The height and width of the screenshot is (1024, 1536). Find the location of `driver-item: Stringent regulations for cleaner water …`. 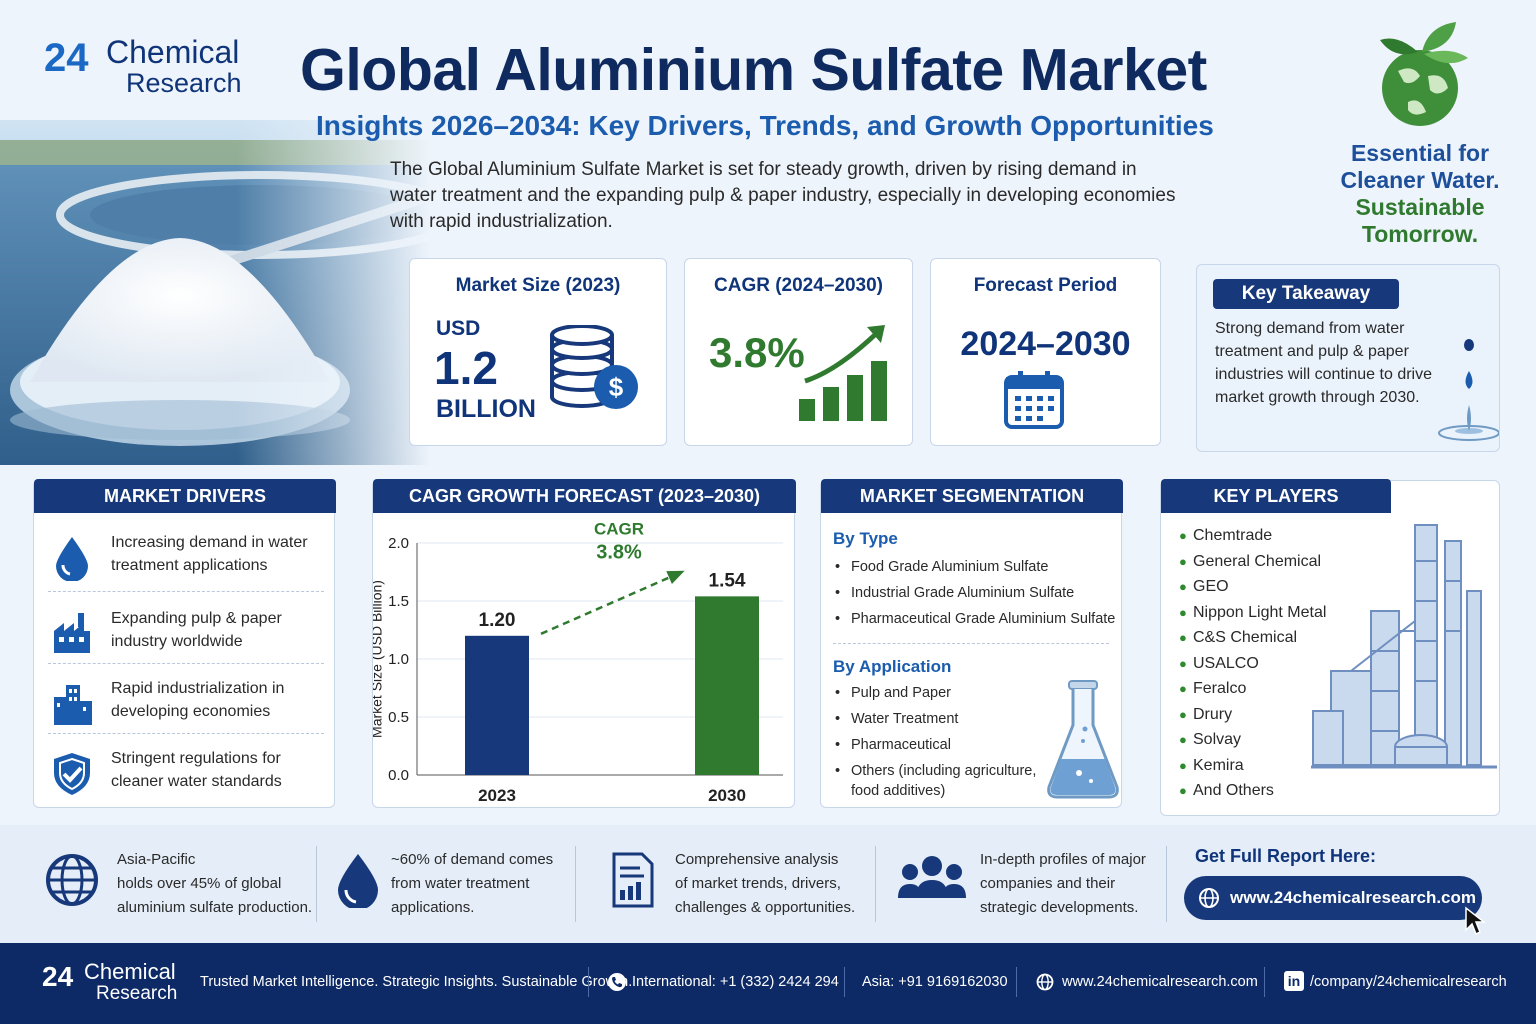

driver-item: Stringent regulations for cleaner water … is located at coordinates (184, 776).